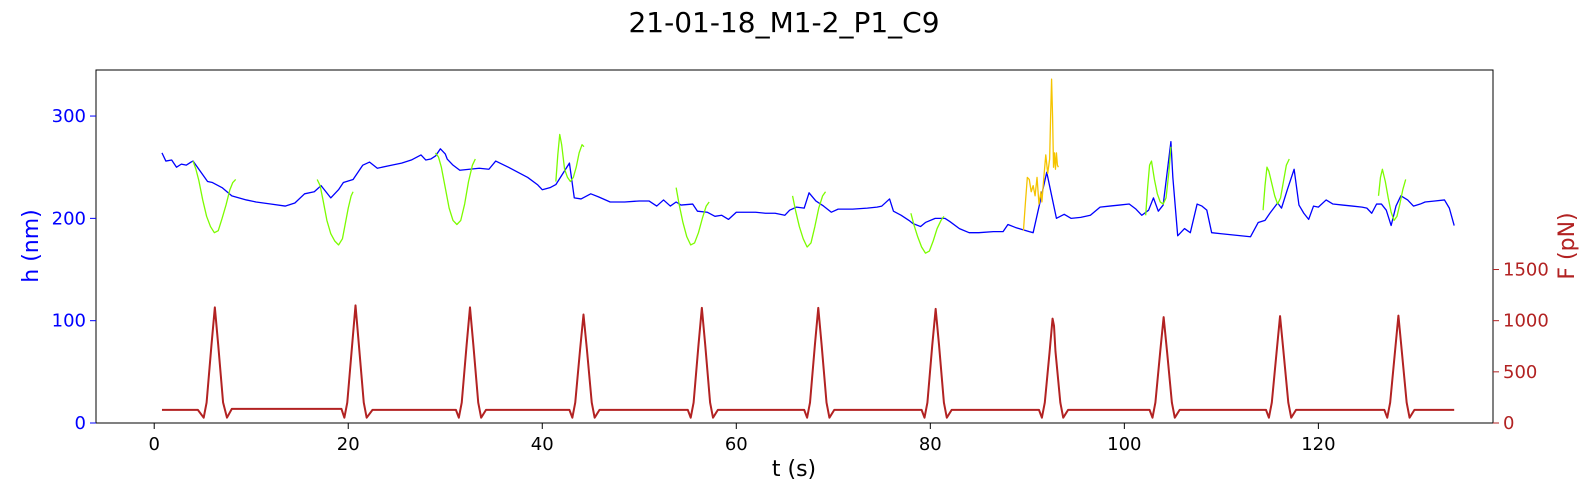  I want to click on y-left-tick-label: 100, so click(69, 321).